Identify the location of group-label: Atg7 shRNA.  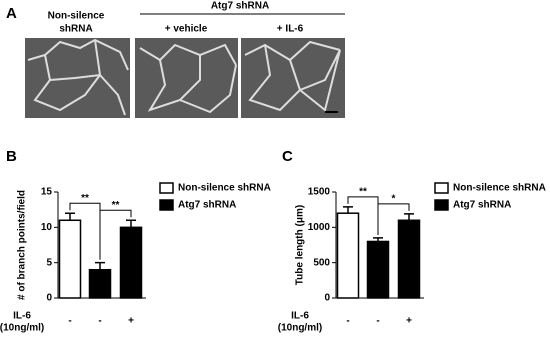
(240, 6).